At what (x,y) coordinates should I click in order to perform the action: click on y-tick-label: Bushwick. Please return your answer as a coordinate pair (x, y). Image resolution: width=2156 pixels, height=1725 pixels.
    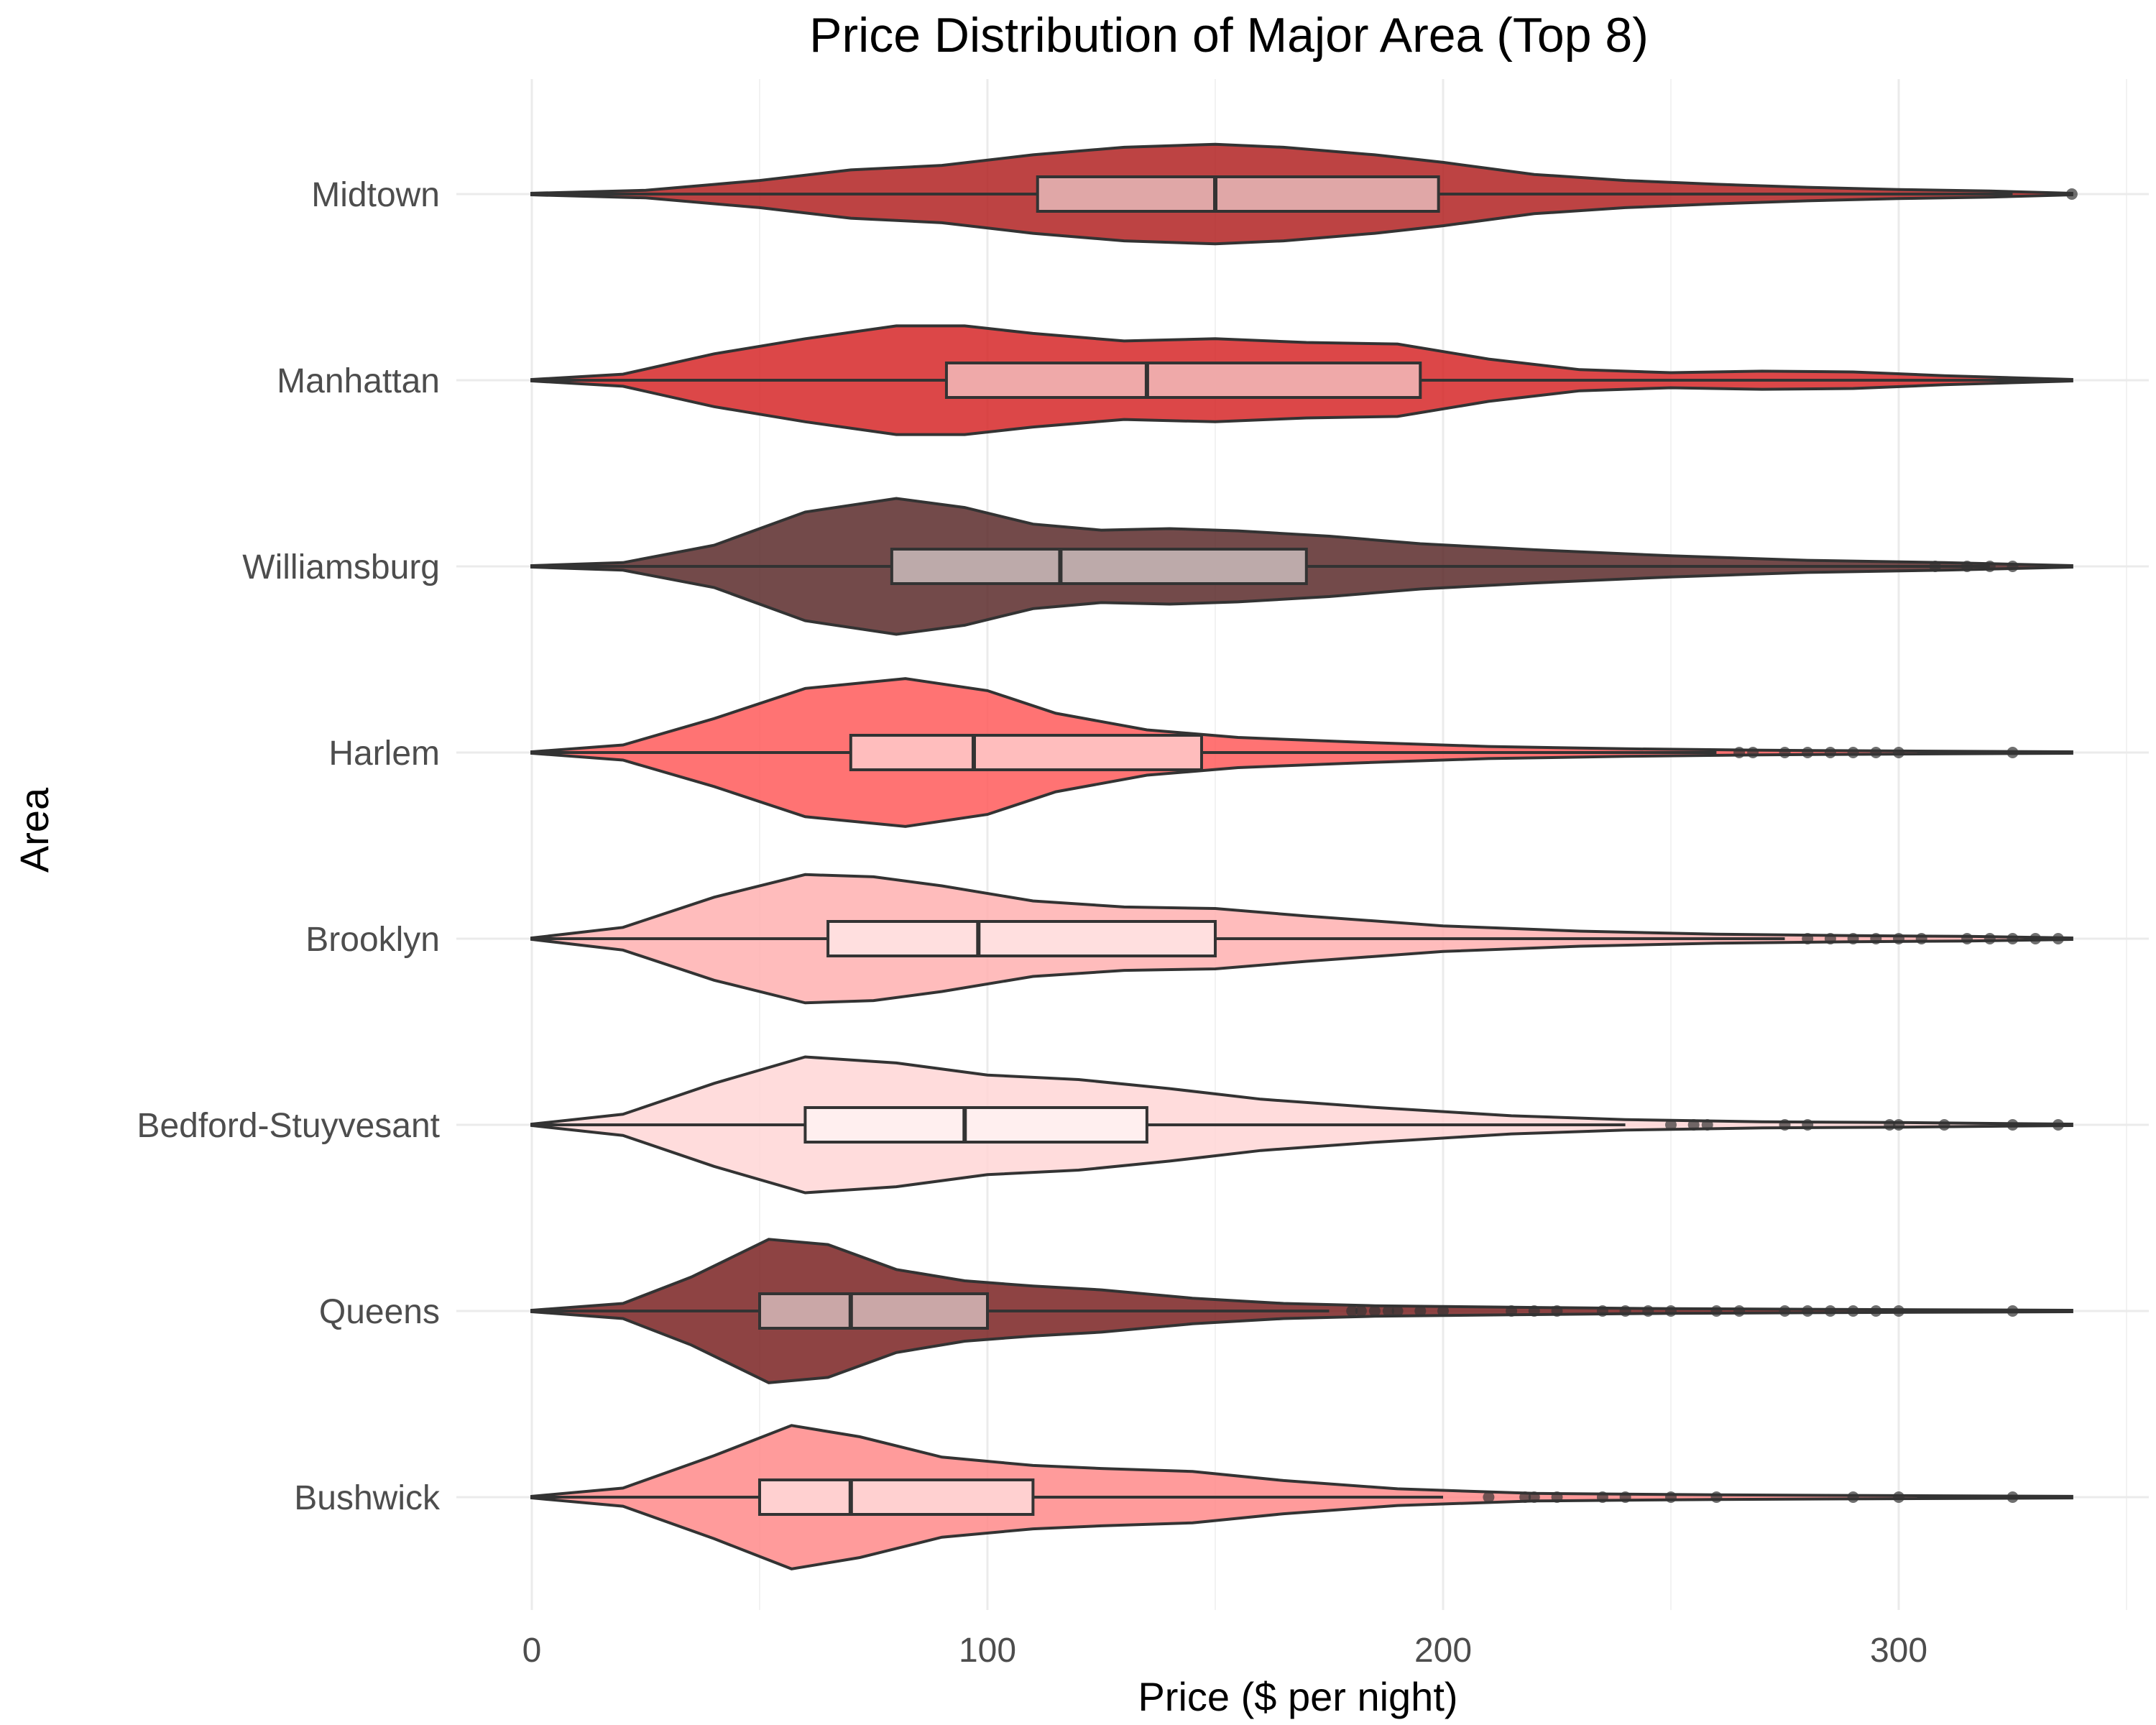
    Looking at the image, I should click on (367, 1498).